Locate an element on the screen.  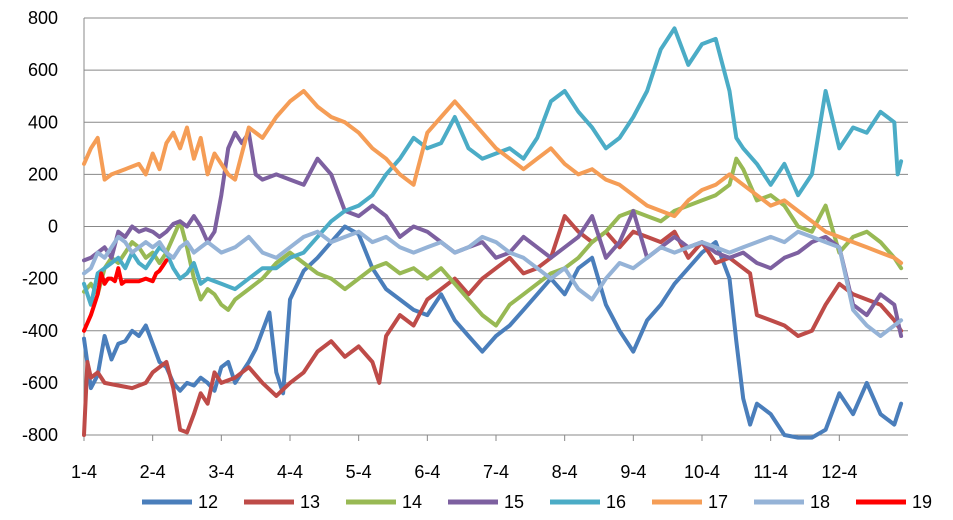
x-tick-label: 3-4 is located at coordinates (221, 472).